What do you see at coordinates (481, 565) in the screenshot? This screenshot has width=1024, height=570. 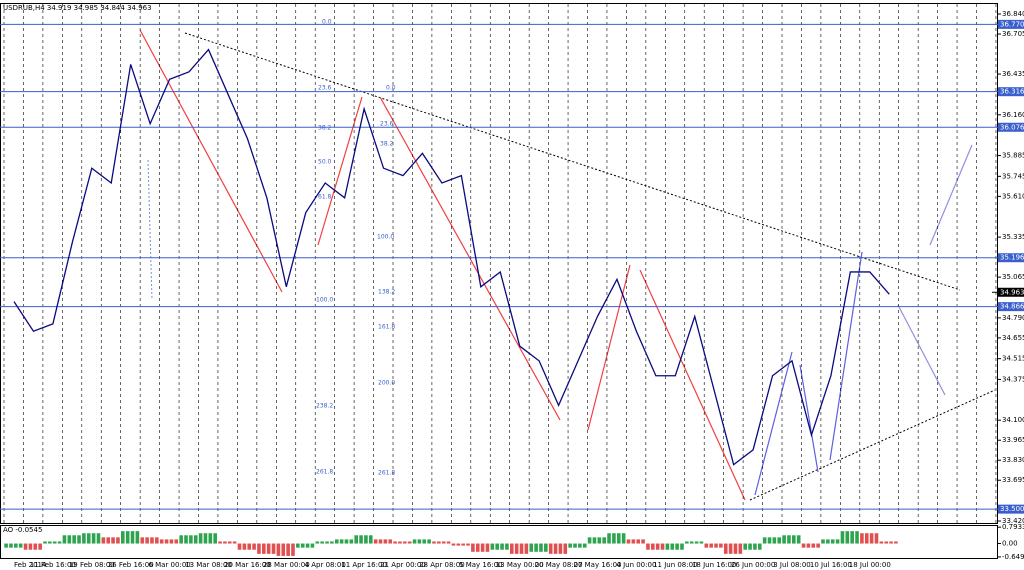 I see `x-tick-label: 5 May 16:00` at bounding box center [481, 565].